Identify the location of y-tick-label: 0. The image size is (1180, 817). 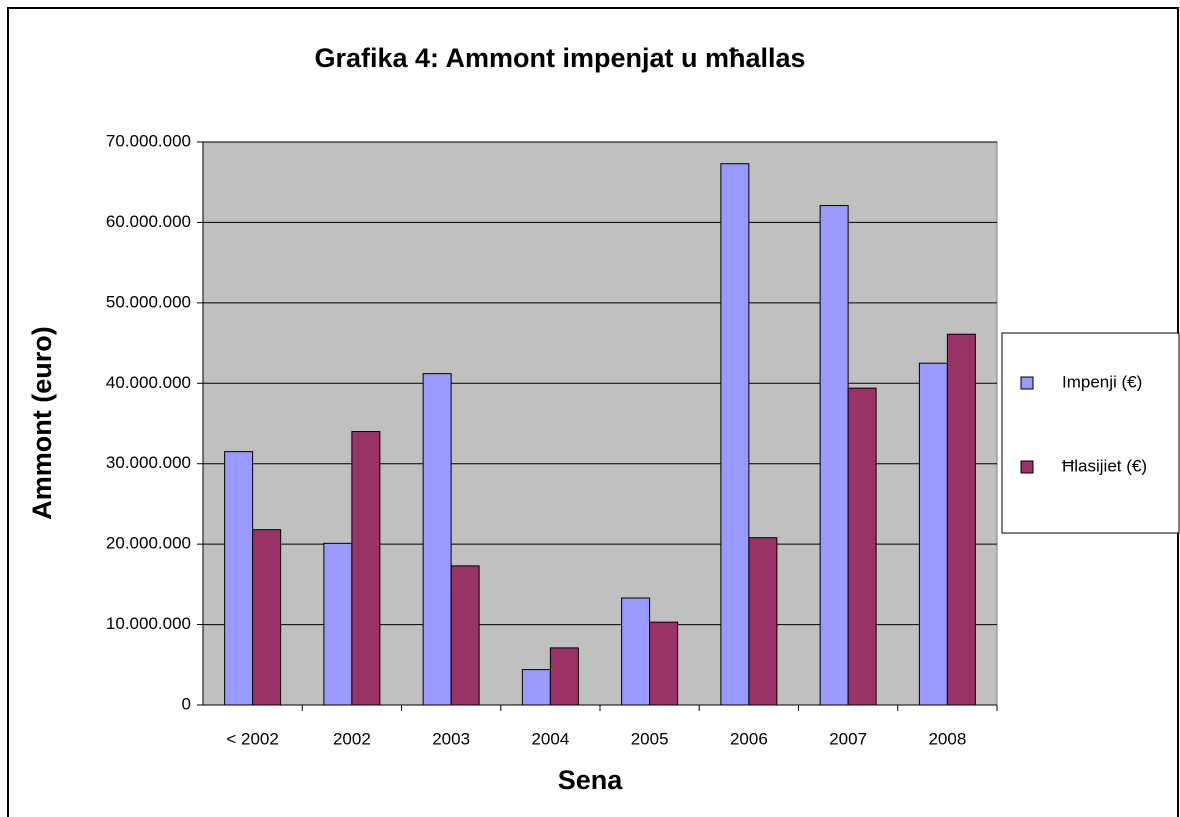
(186, 703).